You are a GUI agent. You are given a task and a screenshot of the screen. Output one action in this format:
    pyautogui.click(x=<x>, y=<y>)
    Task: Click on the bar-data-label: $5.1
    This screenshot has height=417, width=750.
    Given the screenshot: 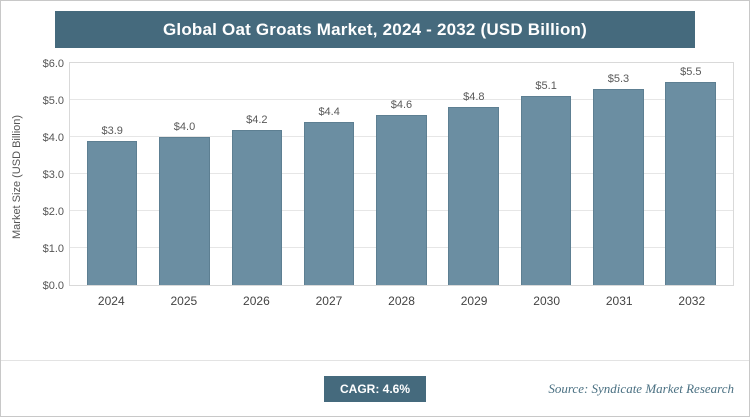 What is the action you would take?
    pyautogui.click(x=546, y=86)
    